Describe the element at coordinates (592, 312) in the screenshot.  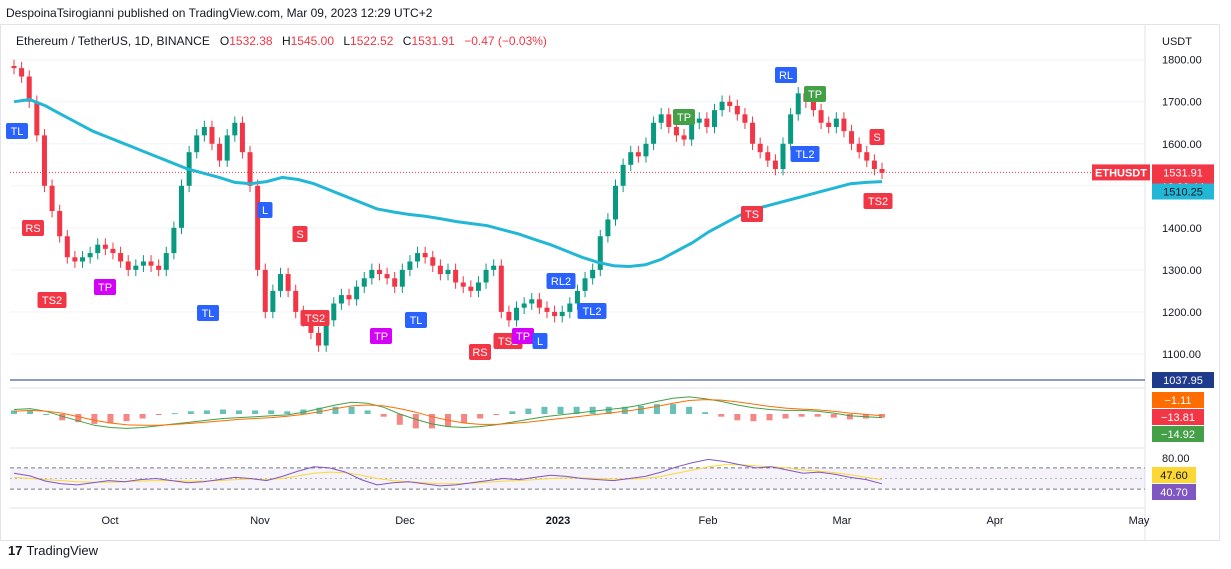
I see `signal-text: TL2` at that location.